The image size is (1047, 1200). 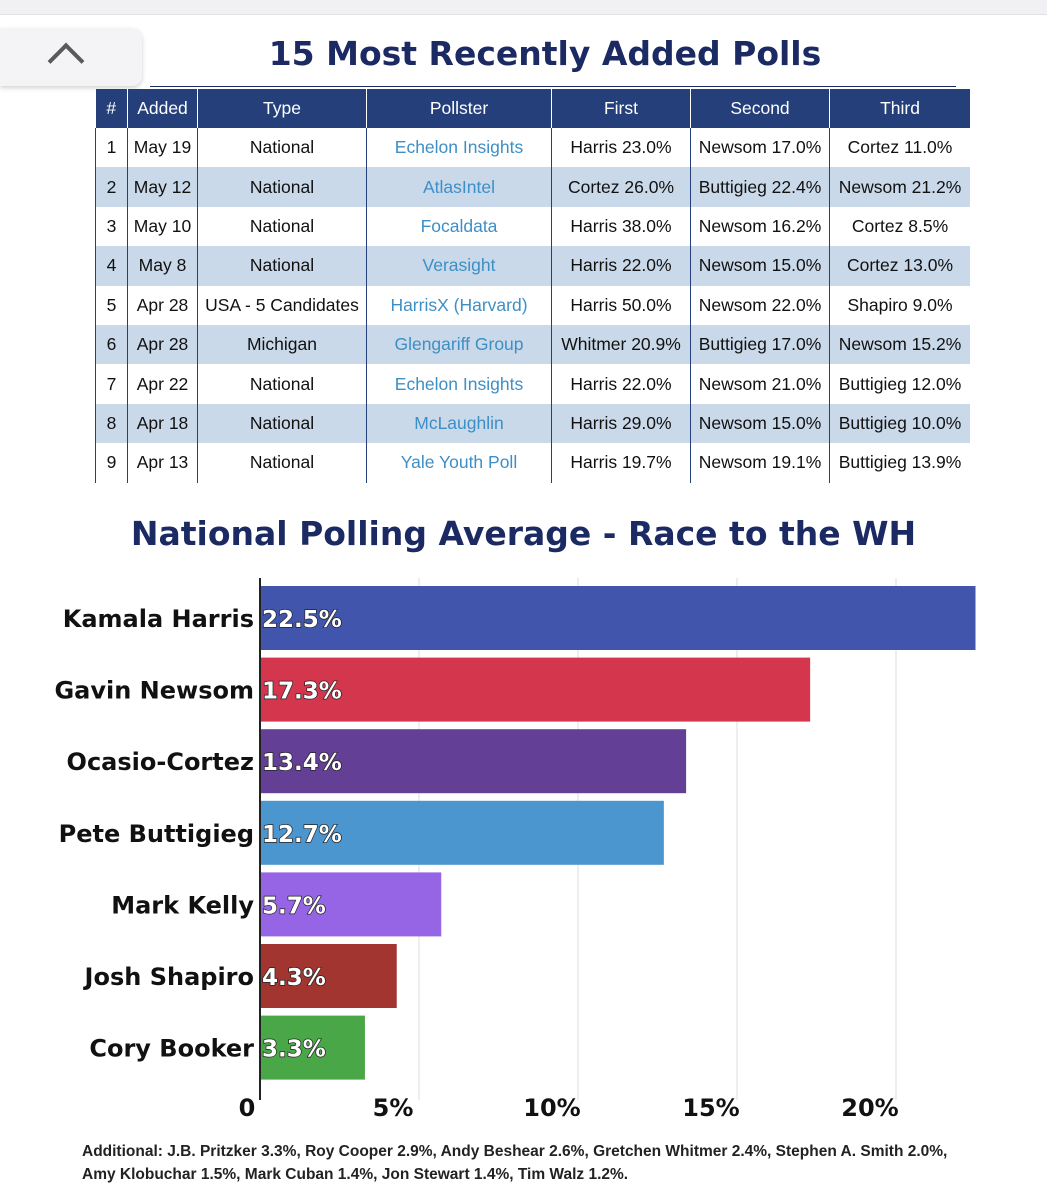 I want to click on collapse-button, so click(x=71, y=57).